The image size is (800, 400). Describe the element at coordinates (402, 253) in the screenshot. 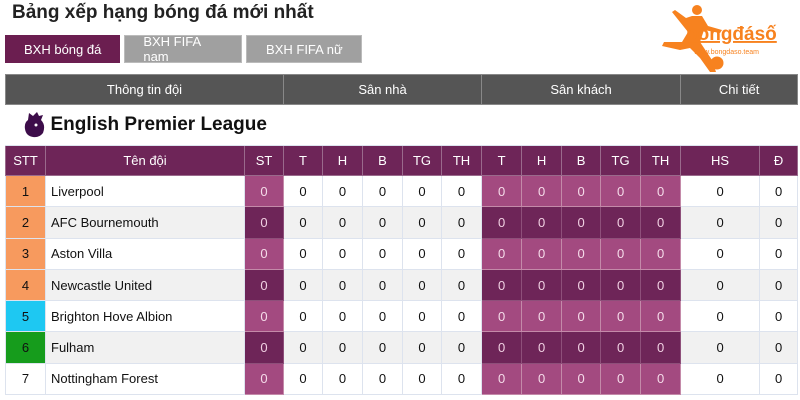

I see `table-row: 3 Aston Villa 0 0 0 0 0 0 0 0 0 0 0 0 0` at that location.